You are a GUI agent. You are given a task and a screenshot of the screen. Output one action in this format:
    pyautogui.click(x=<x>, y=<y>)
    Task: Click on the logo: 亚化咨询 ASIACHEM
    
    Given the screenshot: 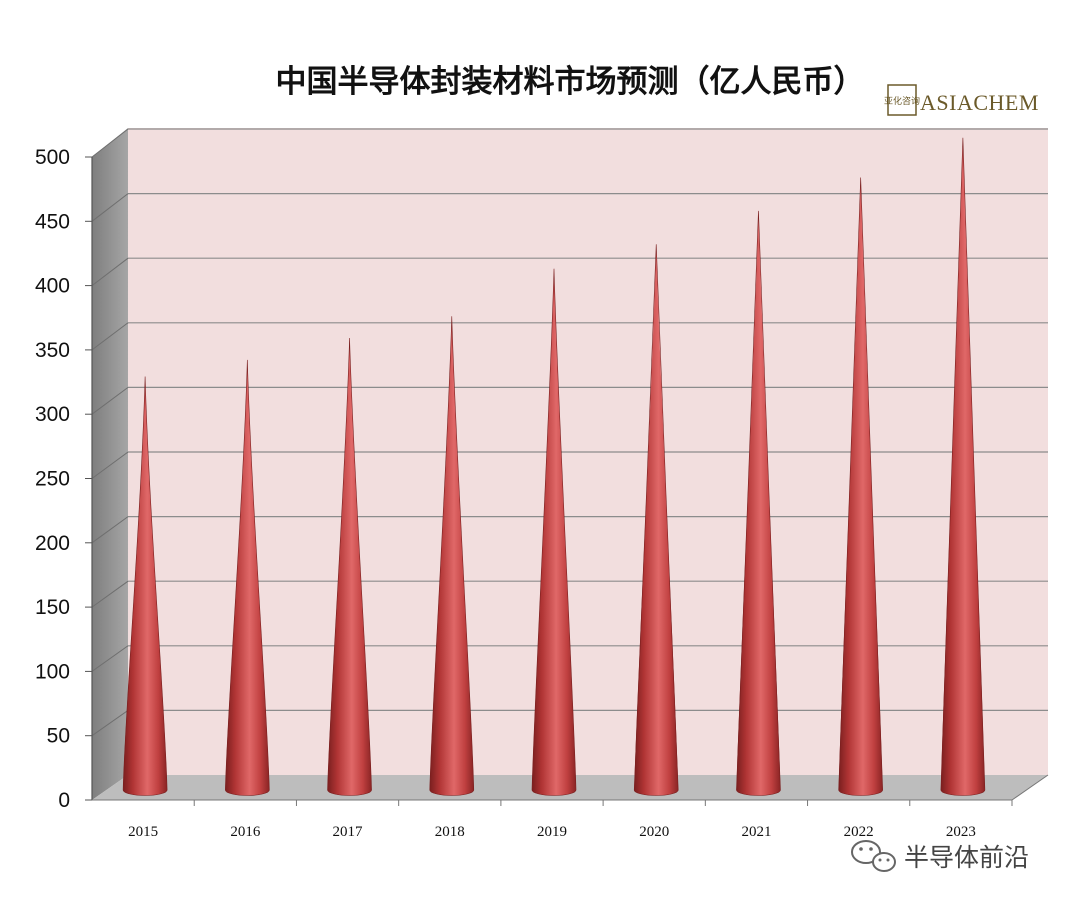 What is the action you would take?
    pyautogui.click(x=961, y=100)
    